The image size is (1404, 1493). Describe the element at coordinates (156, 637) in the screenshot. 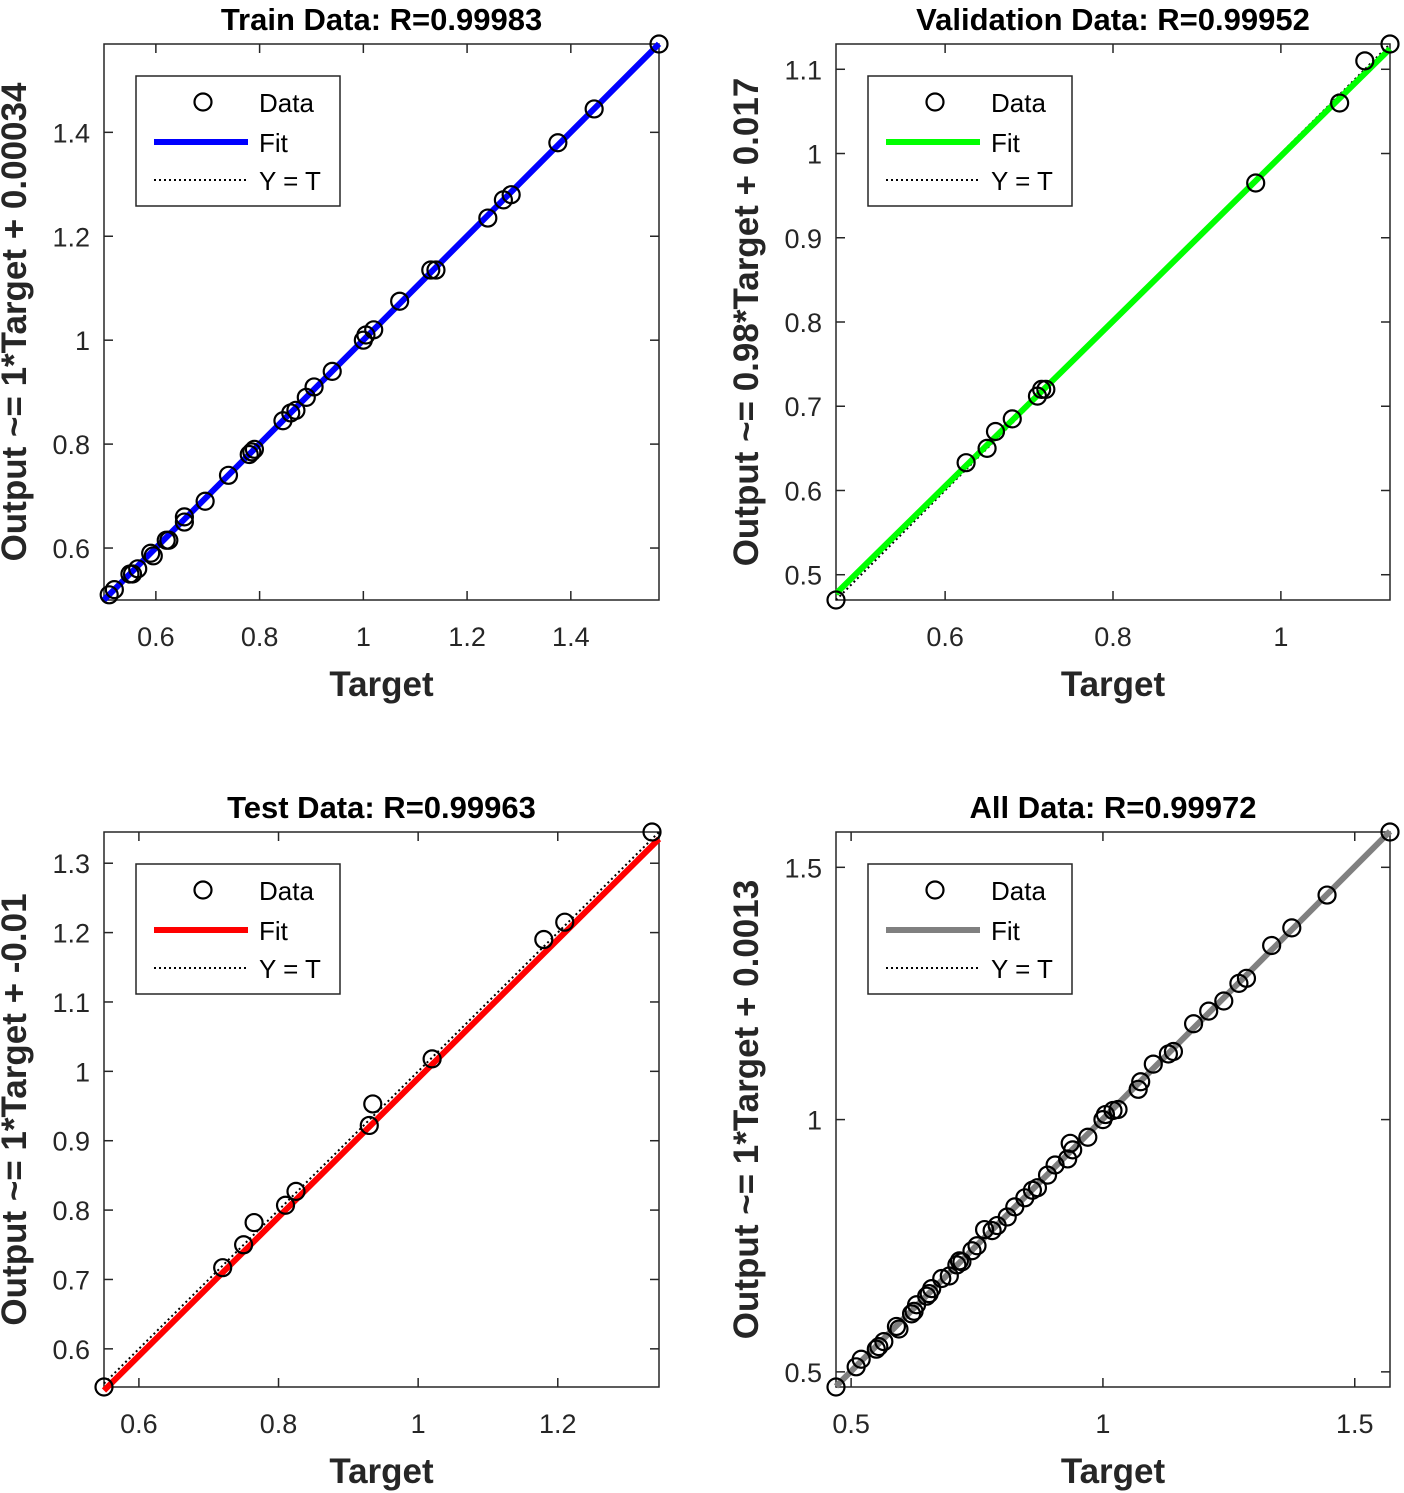

I see `x-tick-label: 0.6` at that location.